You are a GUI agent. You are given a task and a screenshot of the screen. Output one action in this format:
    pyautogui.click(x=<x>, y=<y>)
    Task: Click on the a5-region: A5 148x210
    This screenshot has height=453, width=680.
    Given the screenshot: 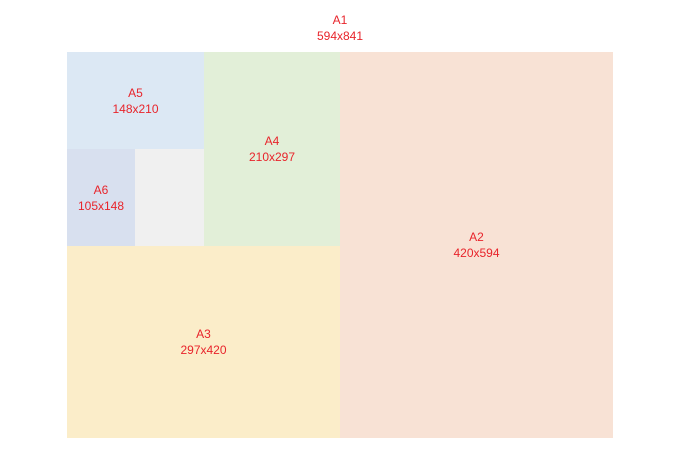 What is the action you would take?
    pyautogui.click(x=135, y=100)
    